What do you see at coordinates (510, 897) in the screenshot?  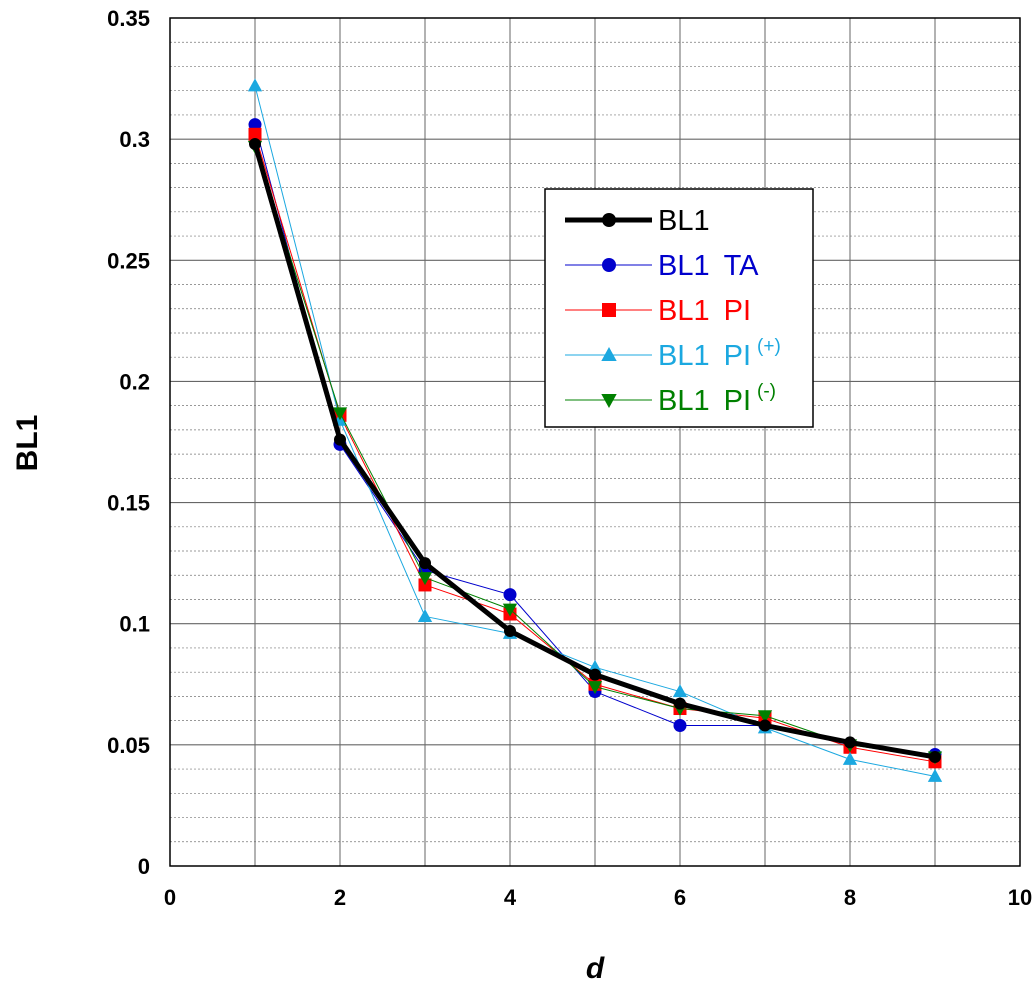 I see `x-tick-label: 4` at bounding box center [510, 897].